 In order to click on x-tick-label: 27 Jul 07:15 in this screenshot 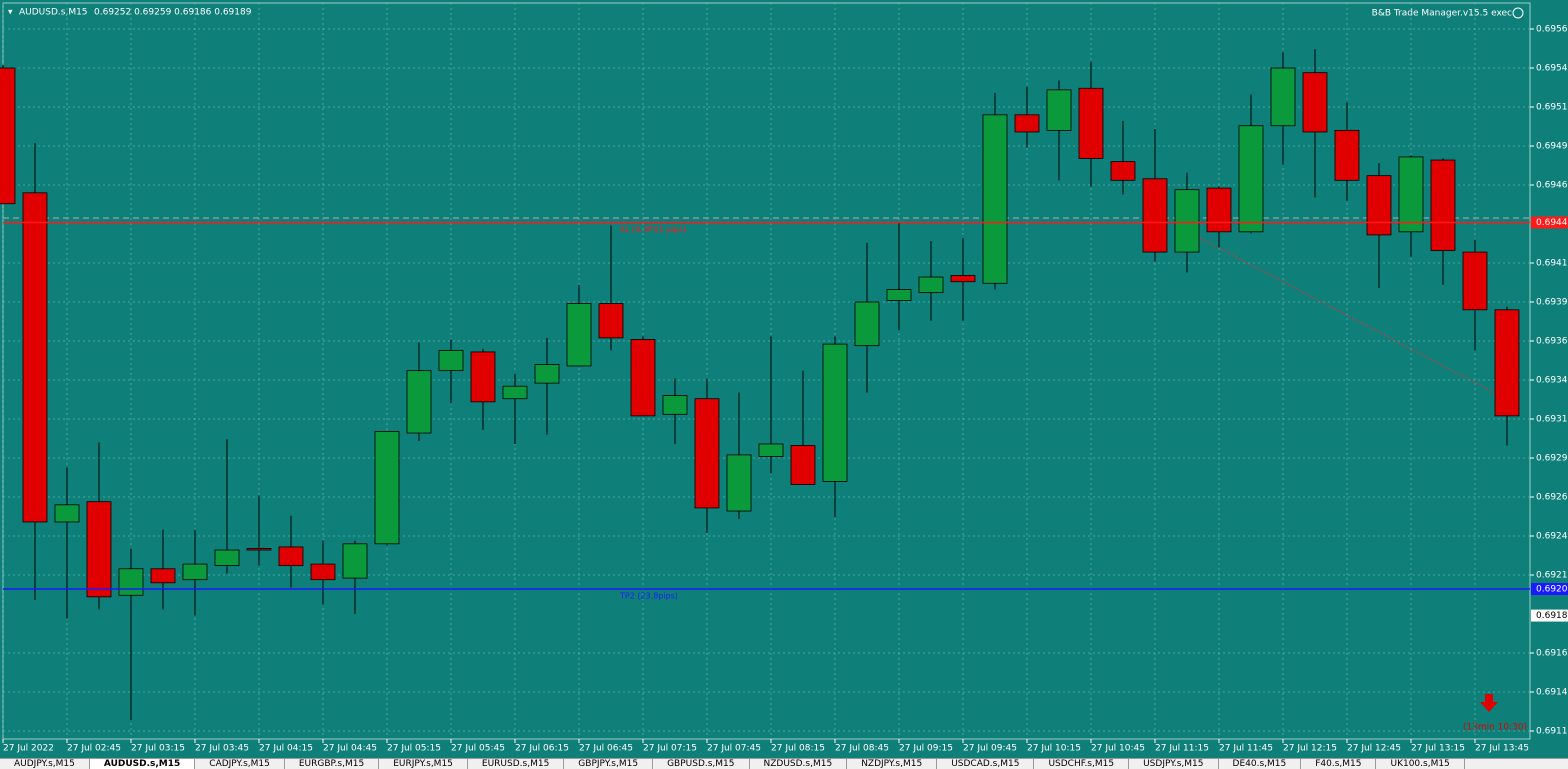, I will do `click(670, 749)`.